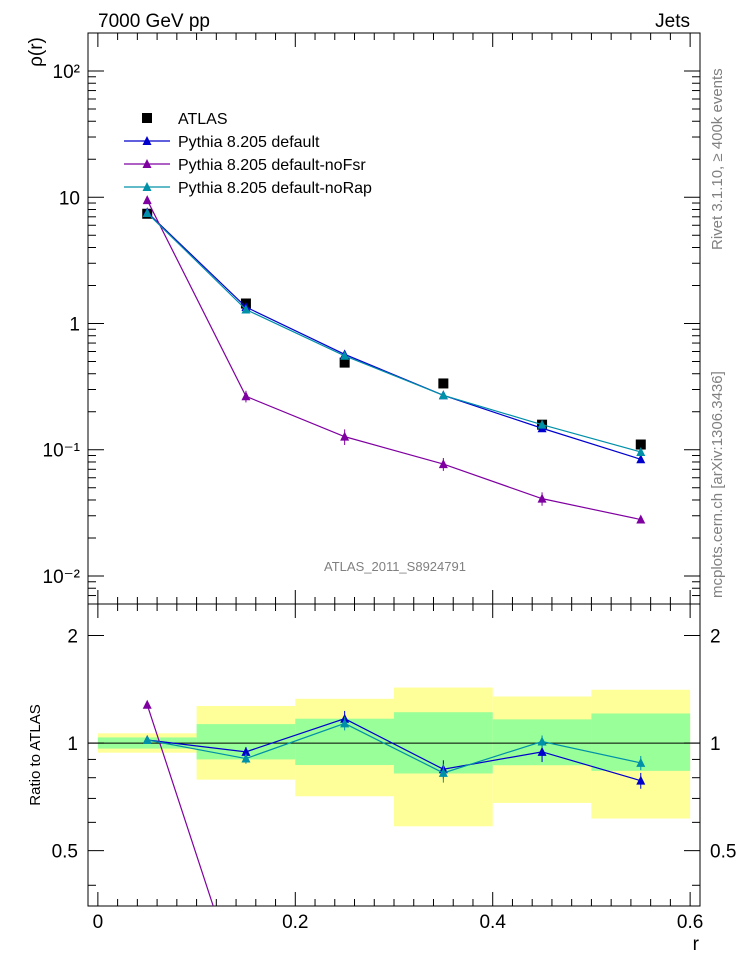 This screenshot has height=972, width=746. What do you see at coordinates (723, 852) in the screenshot?
I see `ratio-y-tick-label-right: 0.5` at bounding box center [723, 852].